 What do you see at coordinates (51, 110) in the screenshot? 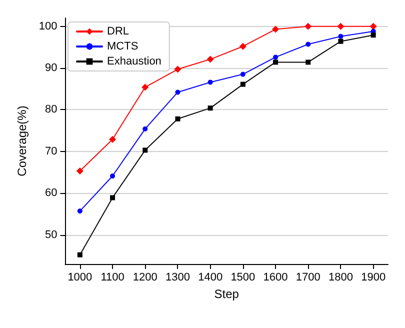
I see `y-tick-label: 80` at bounding box center [51, 110].